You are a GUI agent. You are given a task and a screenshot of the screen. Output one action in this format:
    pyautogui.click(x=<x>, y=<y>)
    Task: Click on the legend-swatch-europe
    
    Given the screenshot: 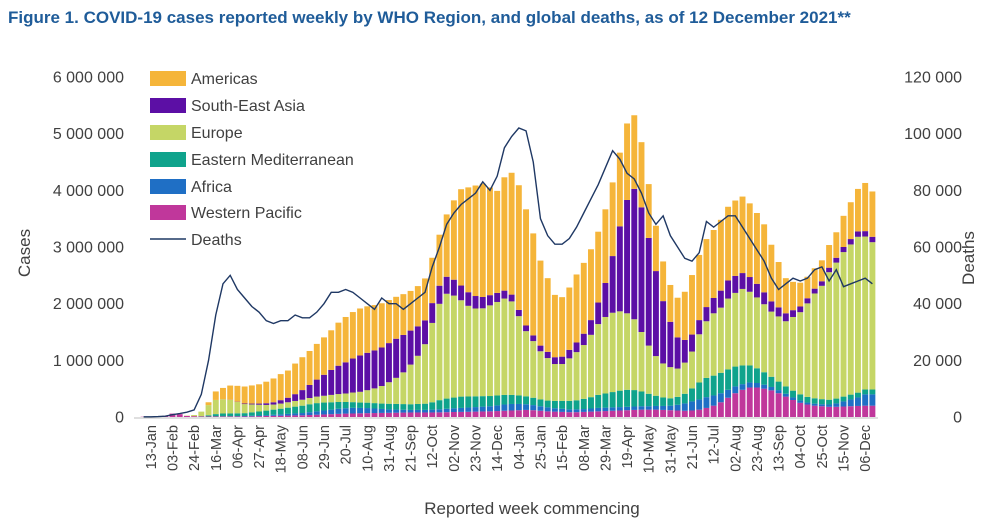 What is the action you would take?
    pyautogui.click(x=168, y=132)
    